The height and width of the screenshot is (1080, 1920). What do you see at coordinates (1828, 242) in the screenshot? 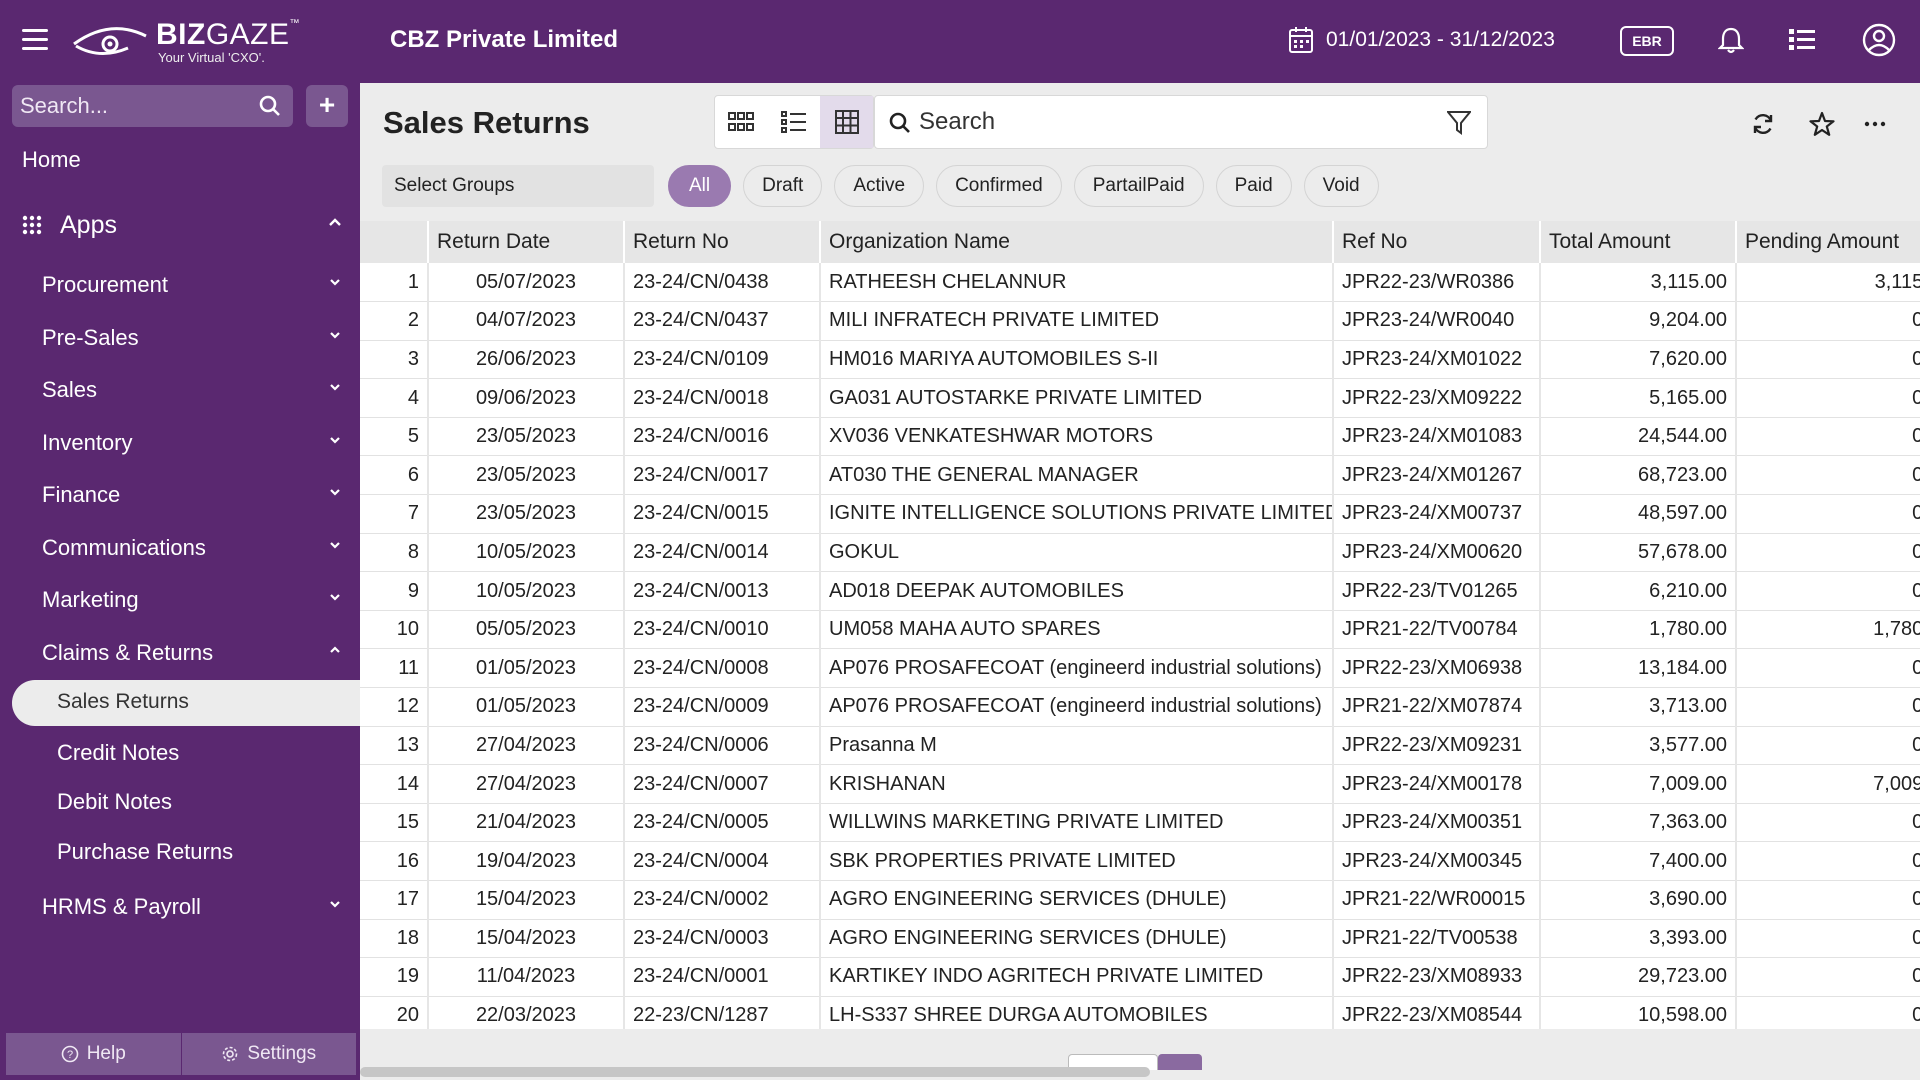
I see `column-header-pending-amount: Pending Amount` at bounding box center [1828, 242].